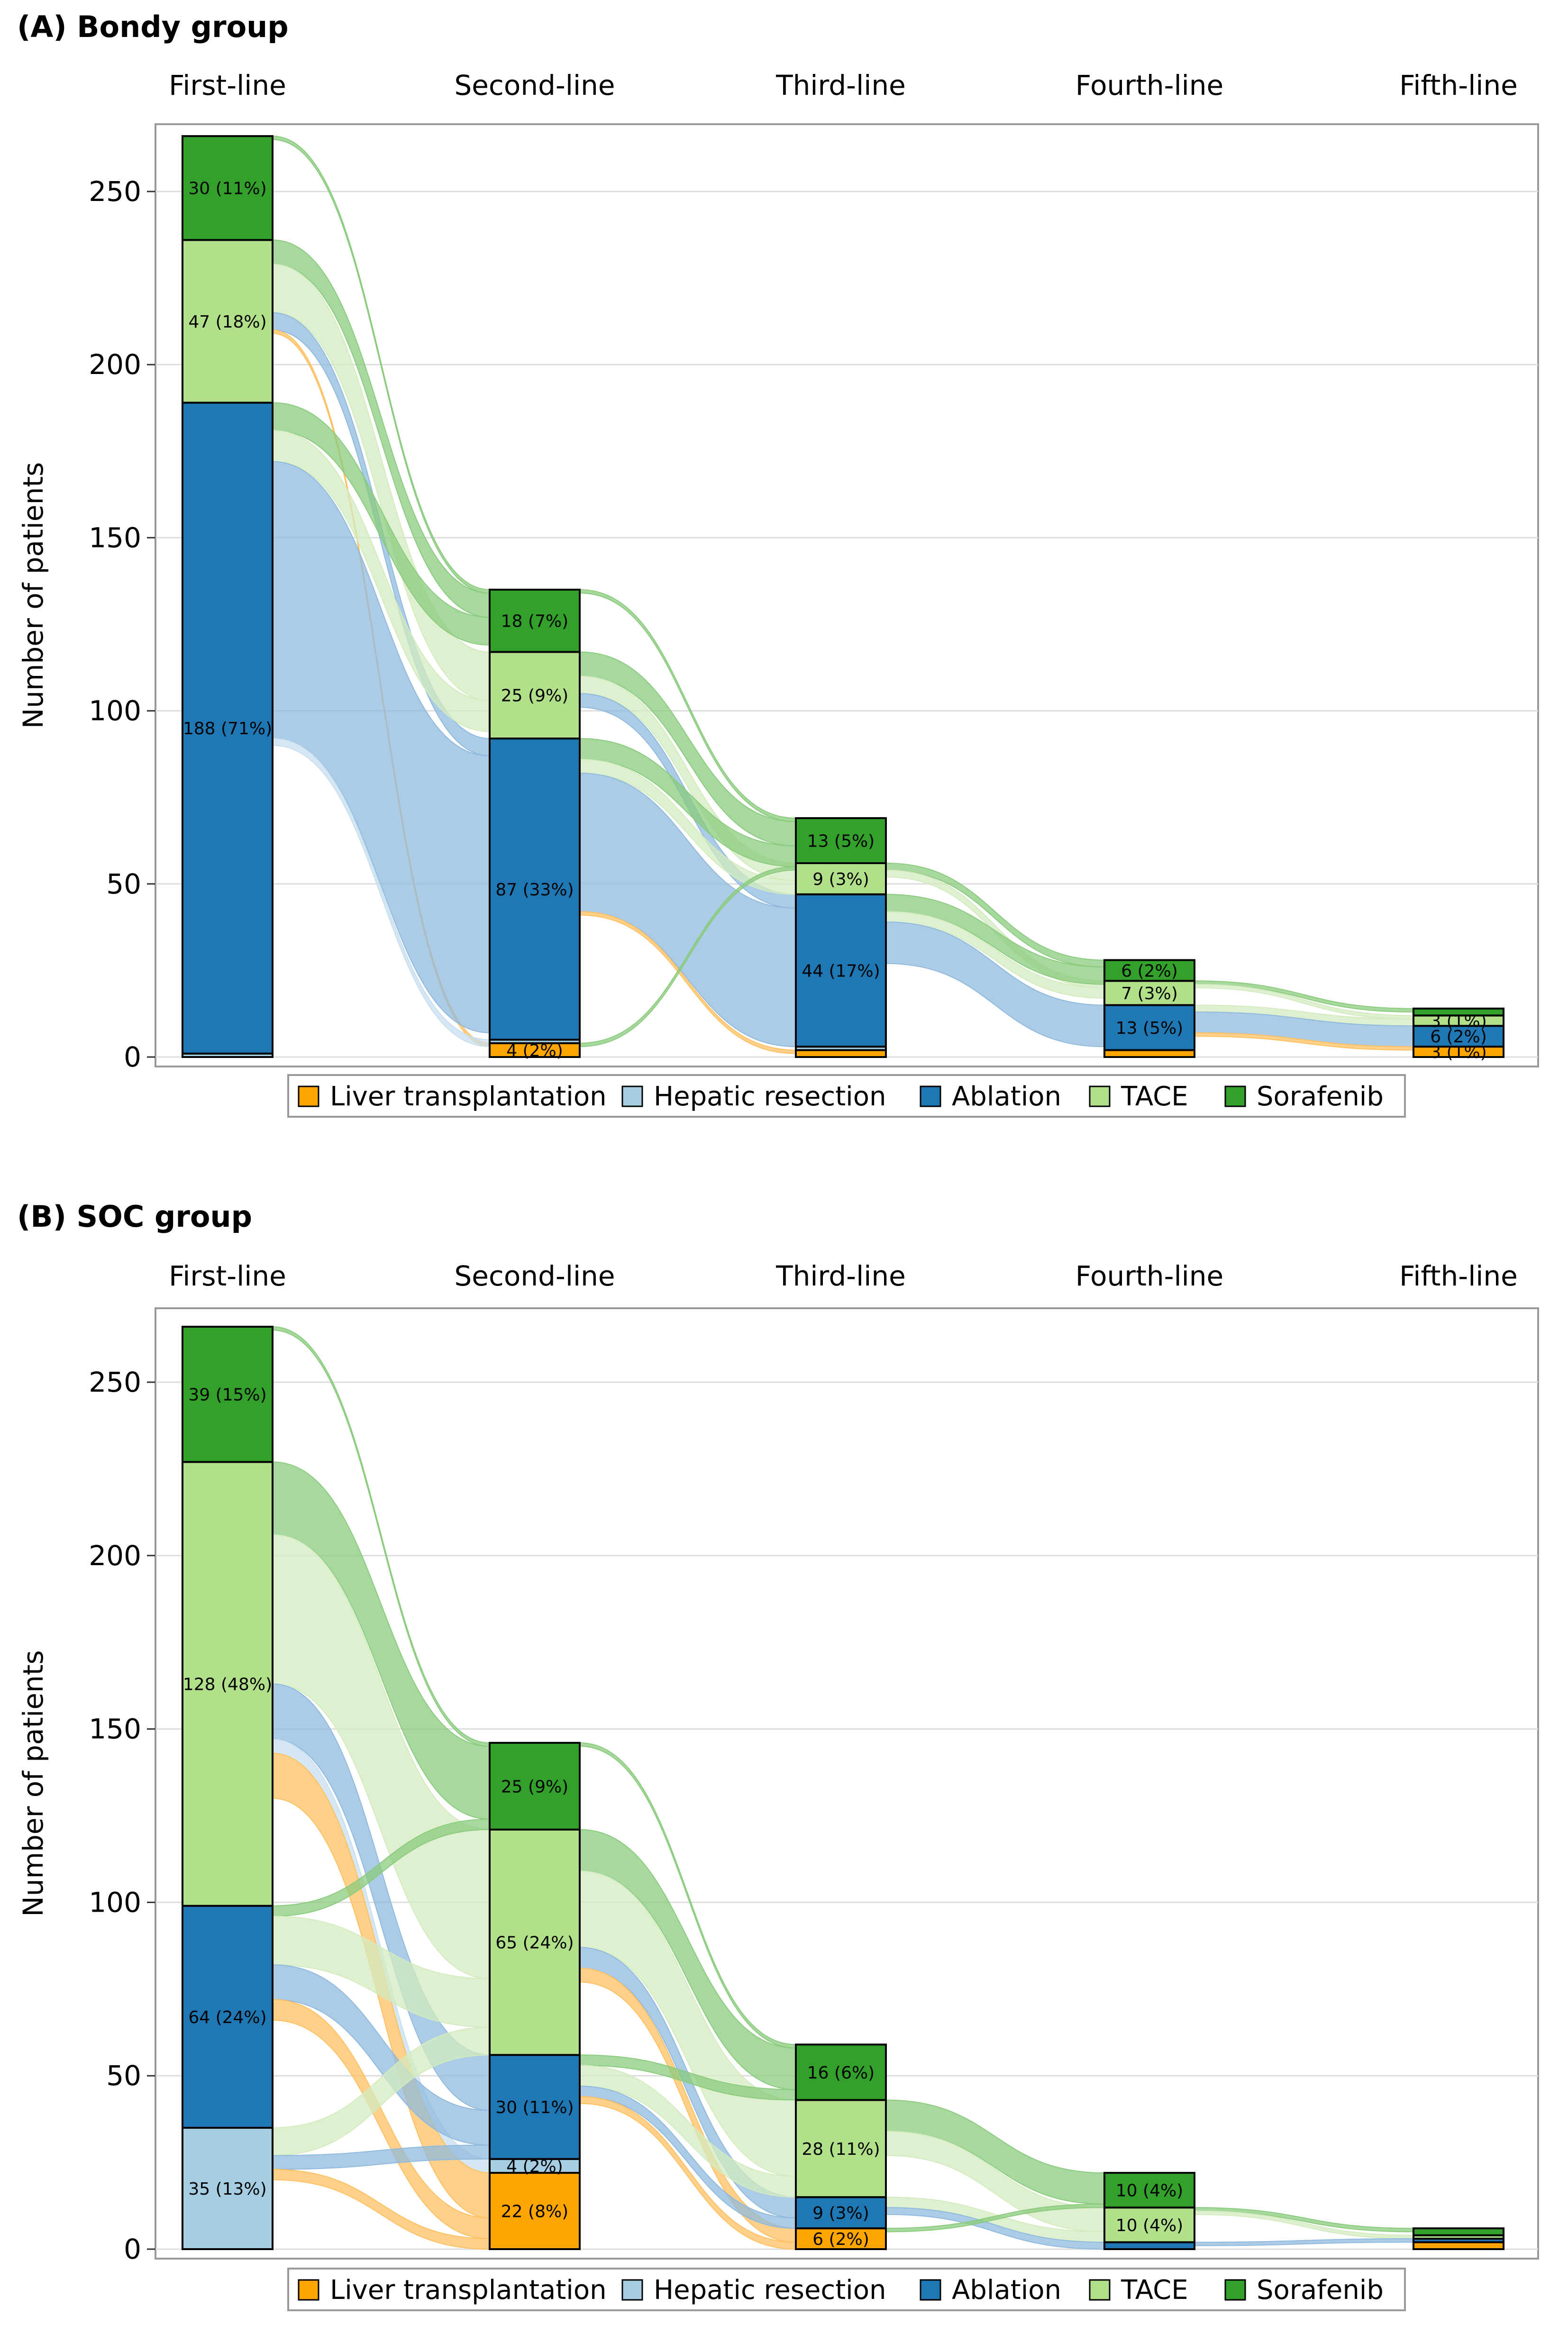 This screenshot has width=1568, height=2352. I want to click on segment-label: 39 (15%), so click(227, 1395).